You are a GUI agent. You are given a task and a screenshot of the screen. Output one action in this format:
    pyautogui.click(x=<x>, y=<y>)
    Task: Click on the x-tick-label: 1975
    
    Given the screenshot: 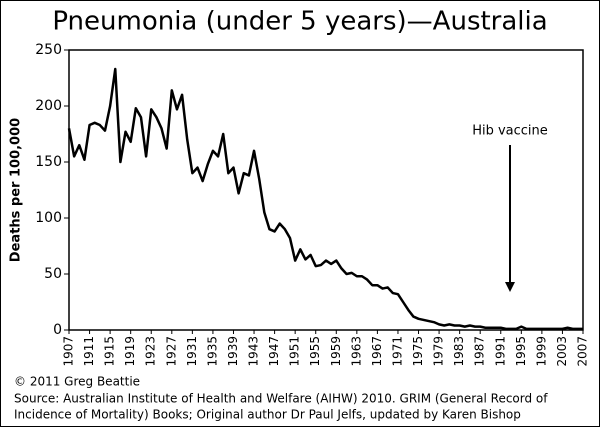 What is the action you would take?
    pyautogui.click(x=418, y=351)
    